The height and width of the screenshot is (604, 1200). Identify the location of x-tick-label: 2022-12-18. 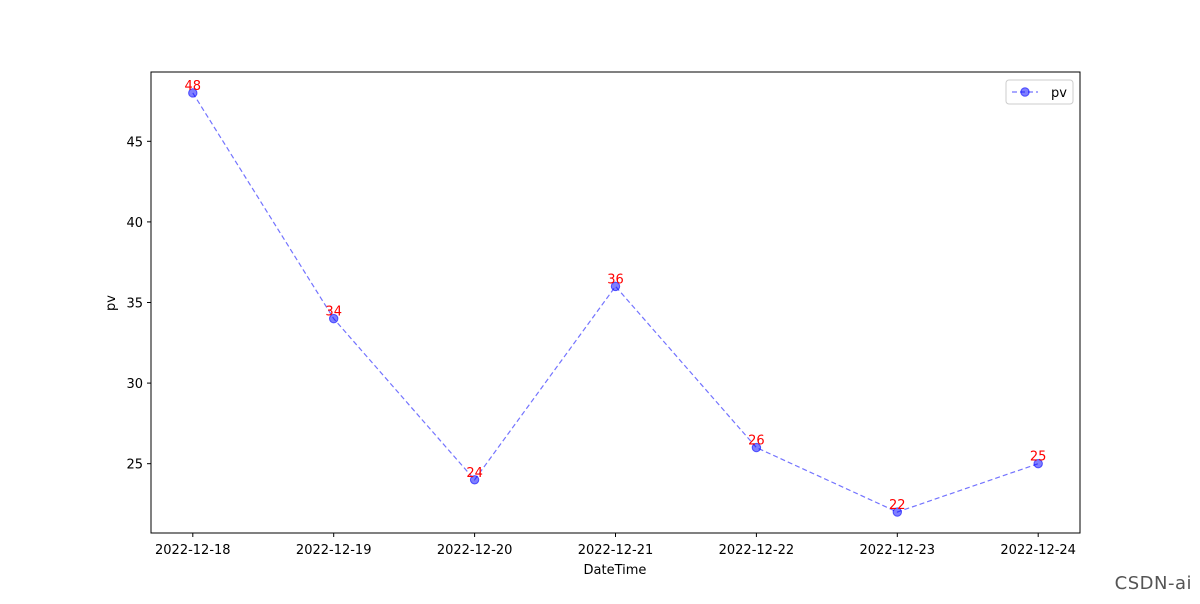
(193, 550).